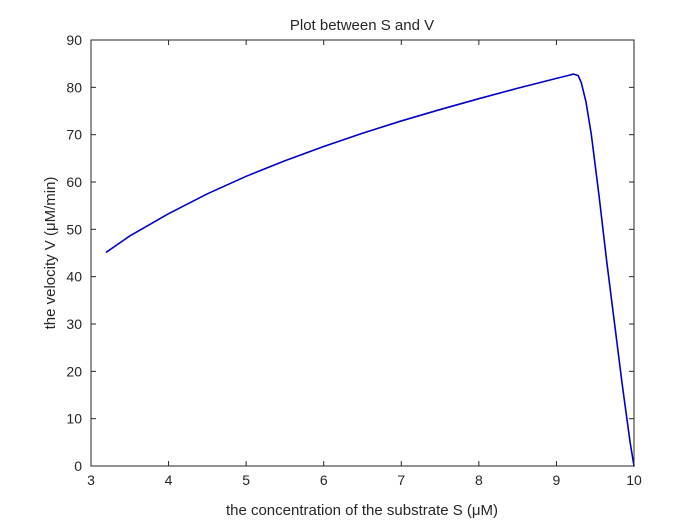  What do you see at coordinates (74, 135) in the screenshot?
I see `y-tick-label: 70` at bounding box center [74, 135].